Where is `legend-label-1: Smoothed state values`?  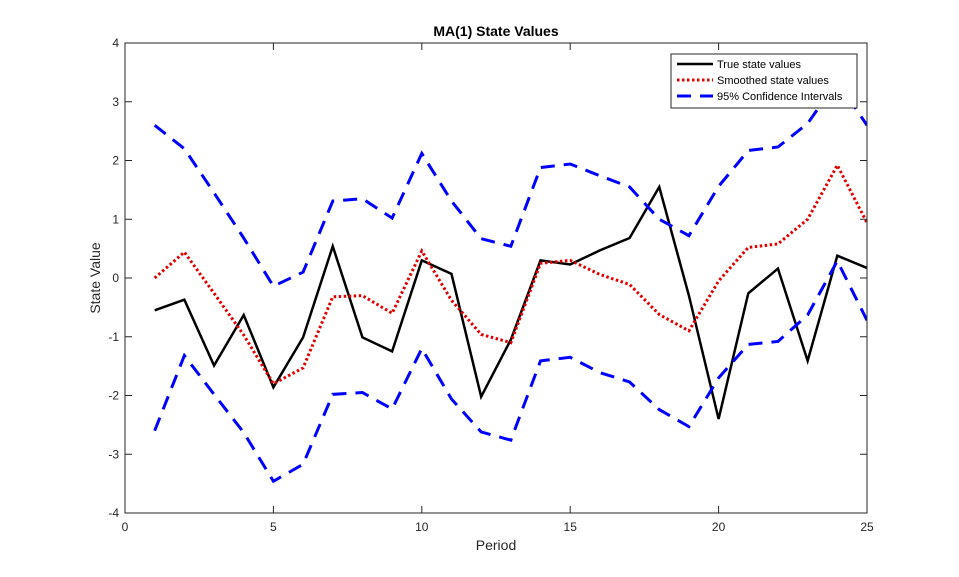
legend-label-1: Smoothed state values is located at coordinates (773, 81).